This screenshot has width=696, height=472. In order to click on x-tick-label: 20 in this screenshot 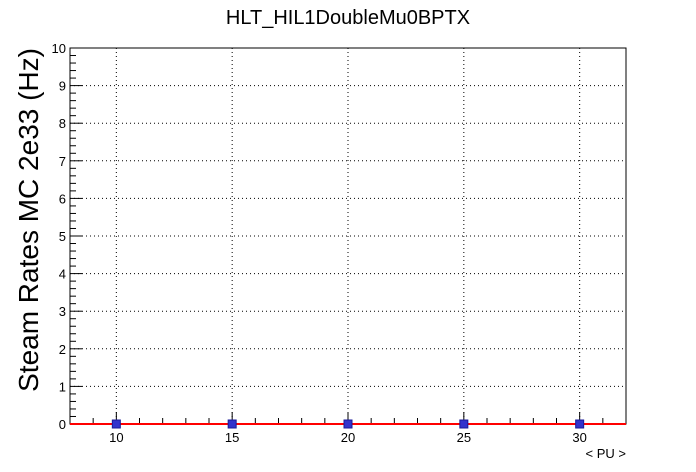, I will do `click(348, 437)`.